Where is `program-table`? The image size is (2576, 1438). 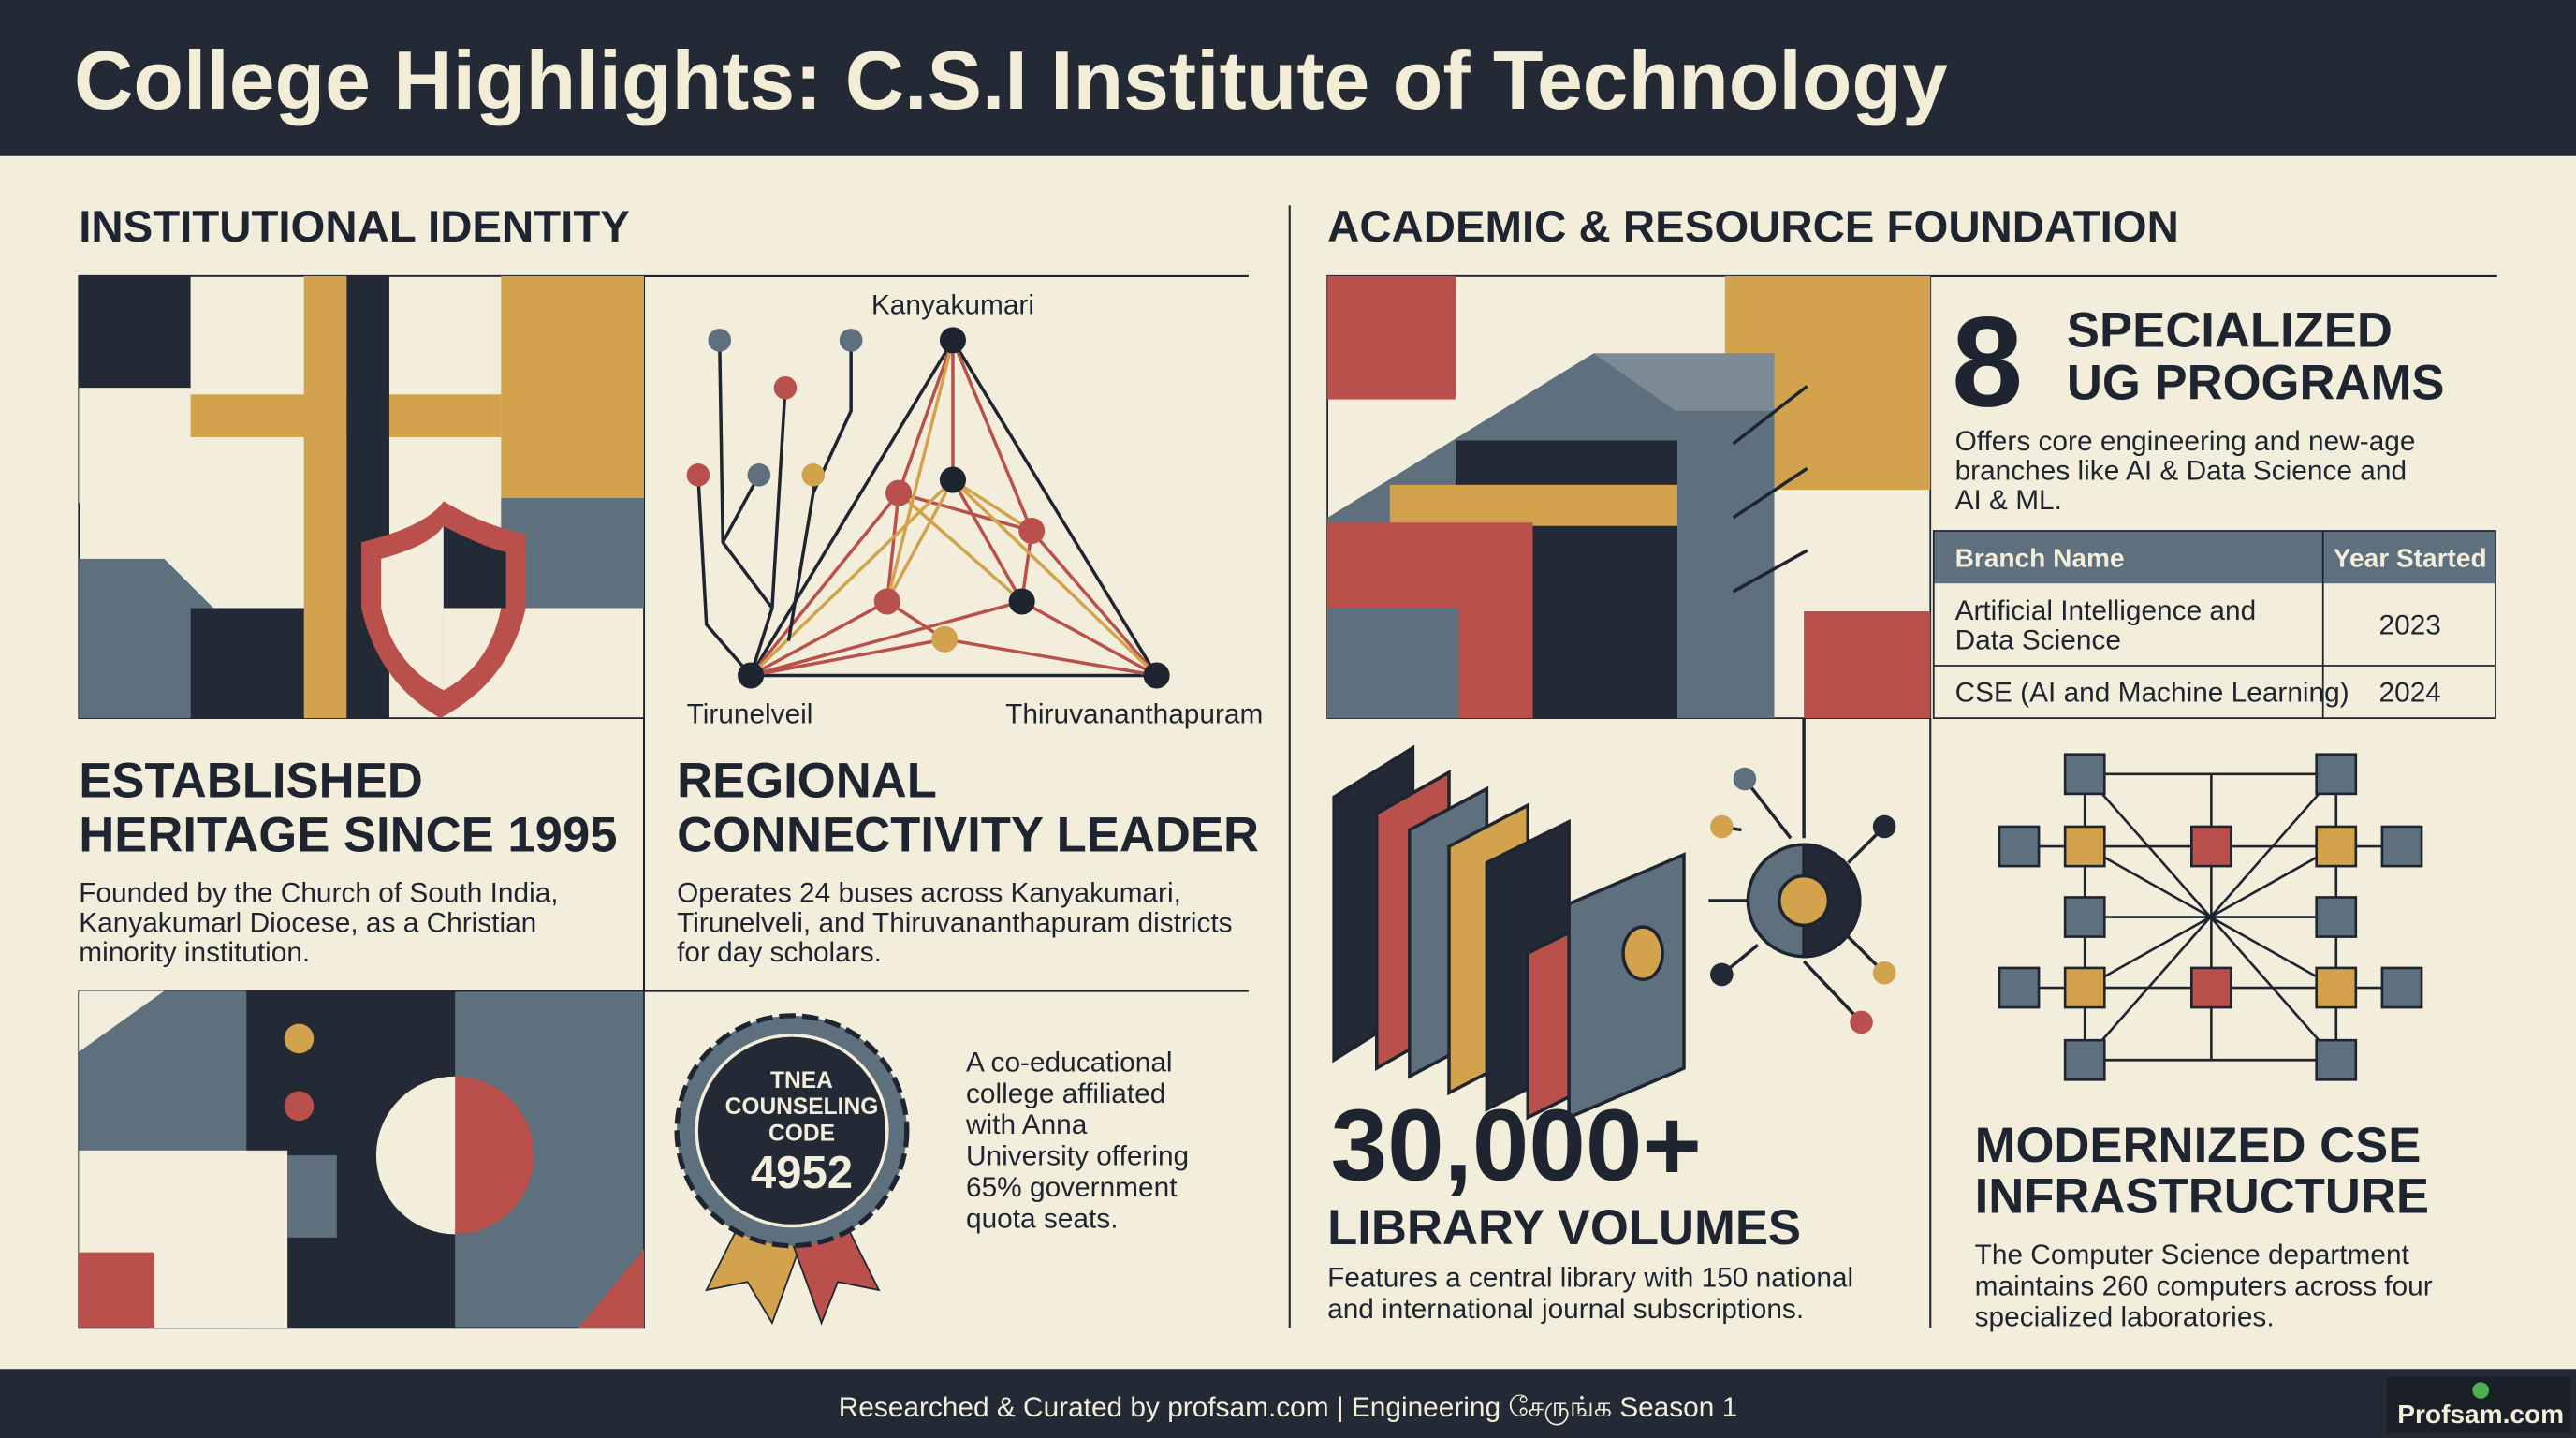 program-table is located at coordinates (2214, 624).